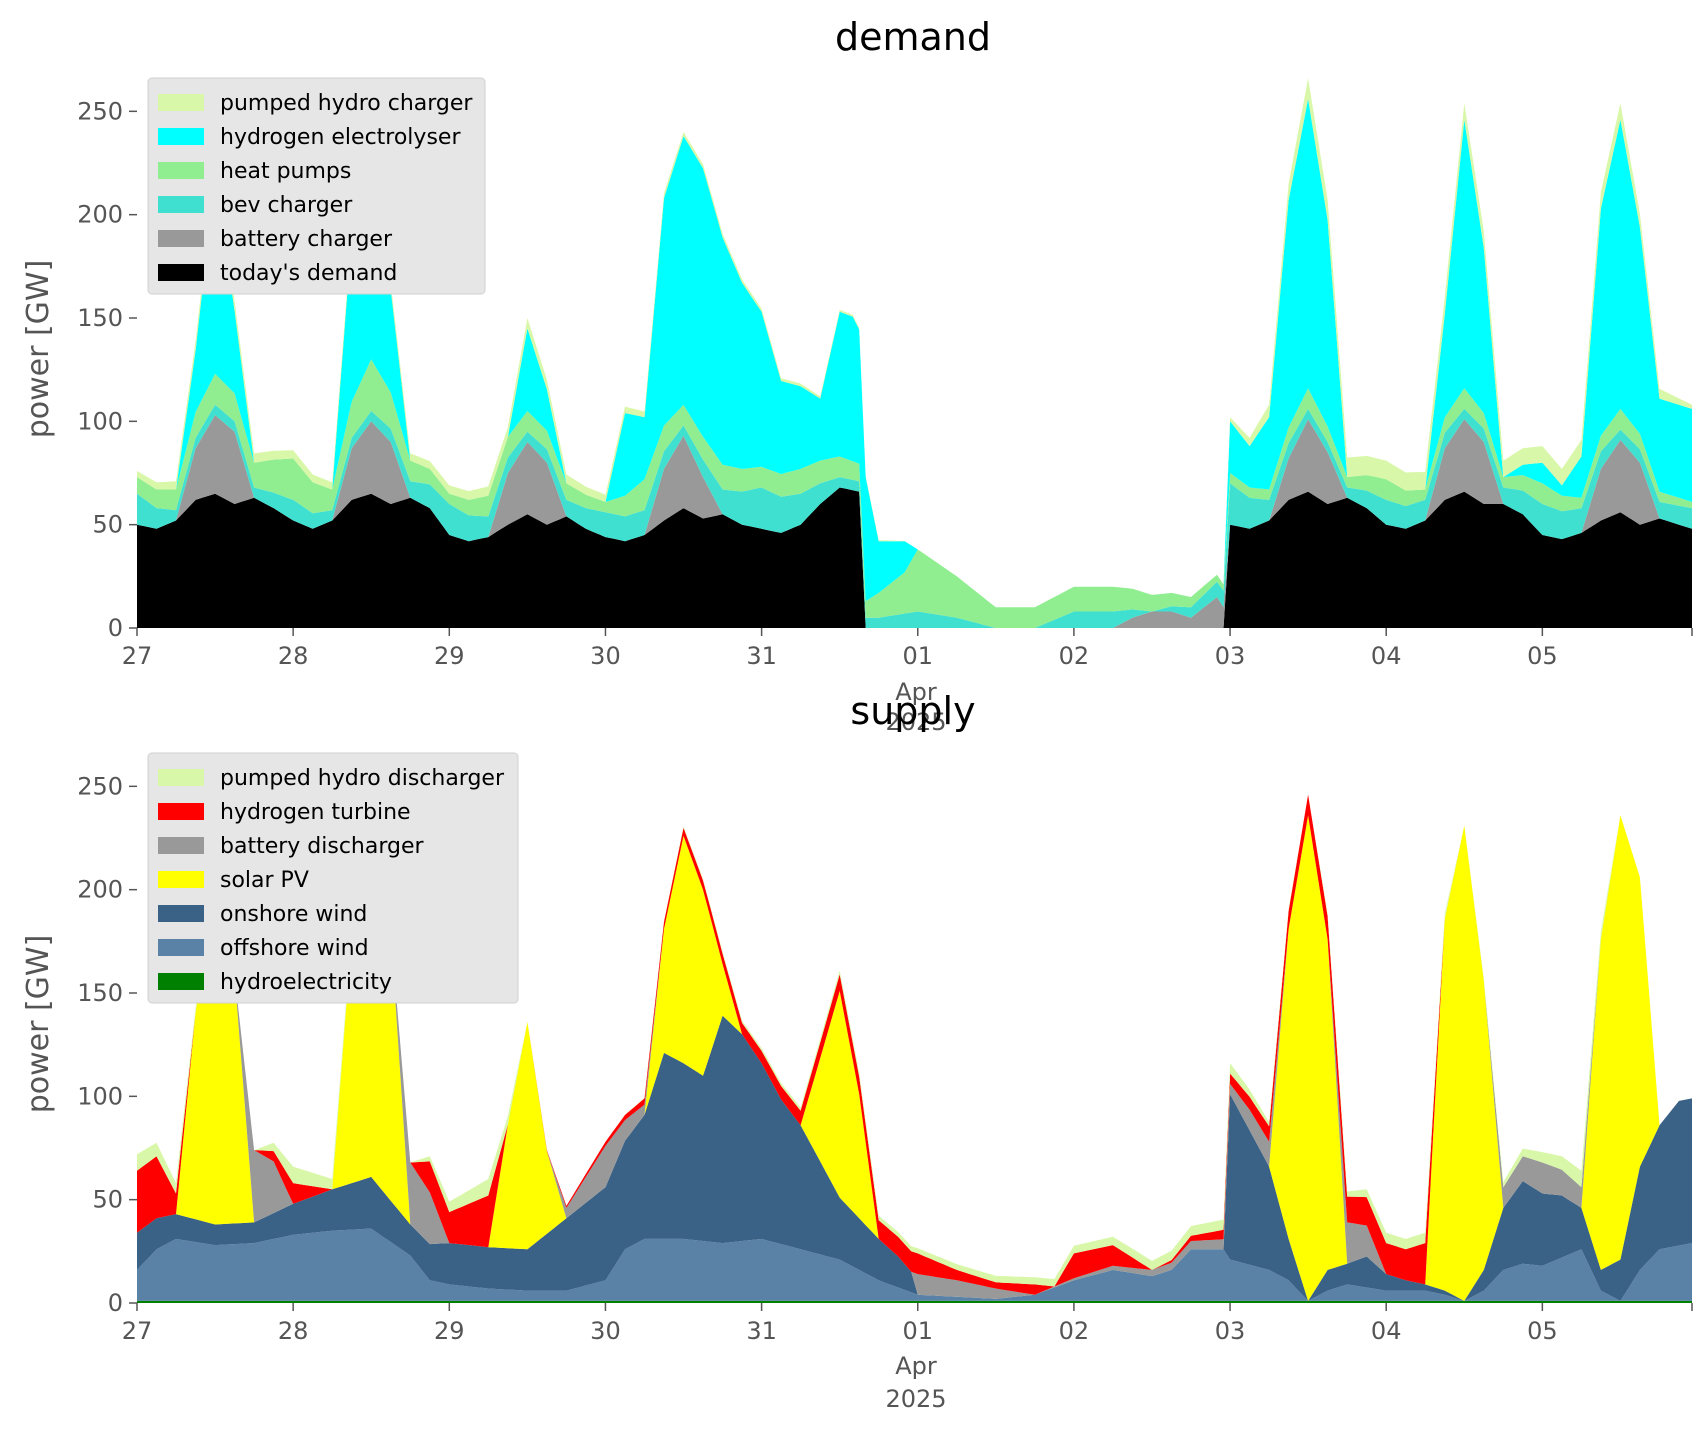  Describe the element at coordinates (181, 811) in the screenshot. I see `legend-swatch-hydrogen-turbine` at that location.